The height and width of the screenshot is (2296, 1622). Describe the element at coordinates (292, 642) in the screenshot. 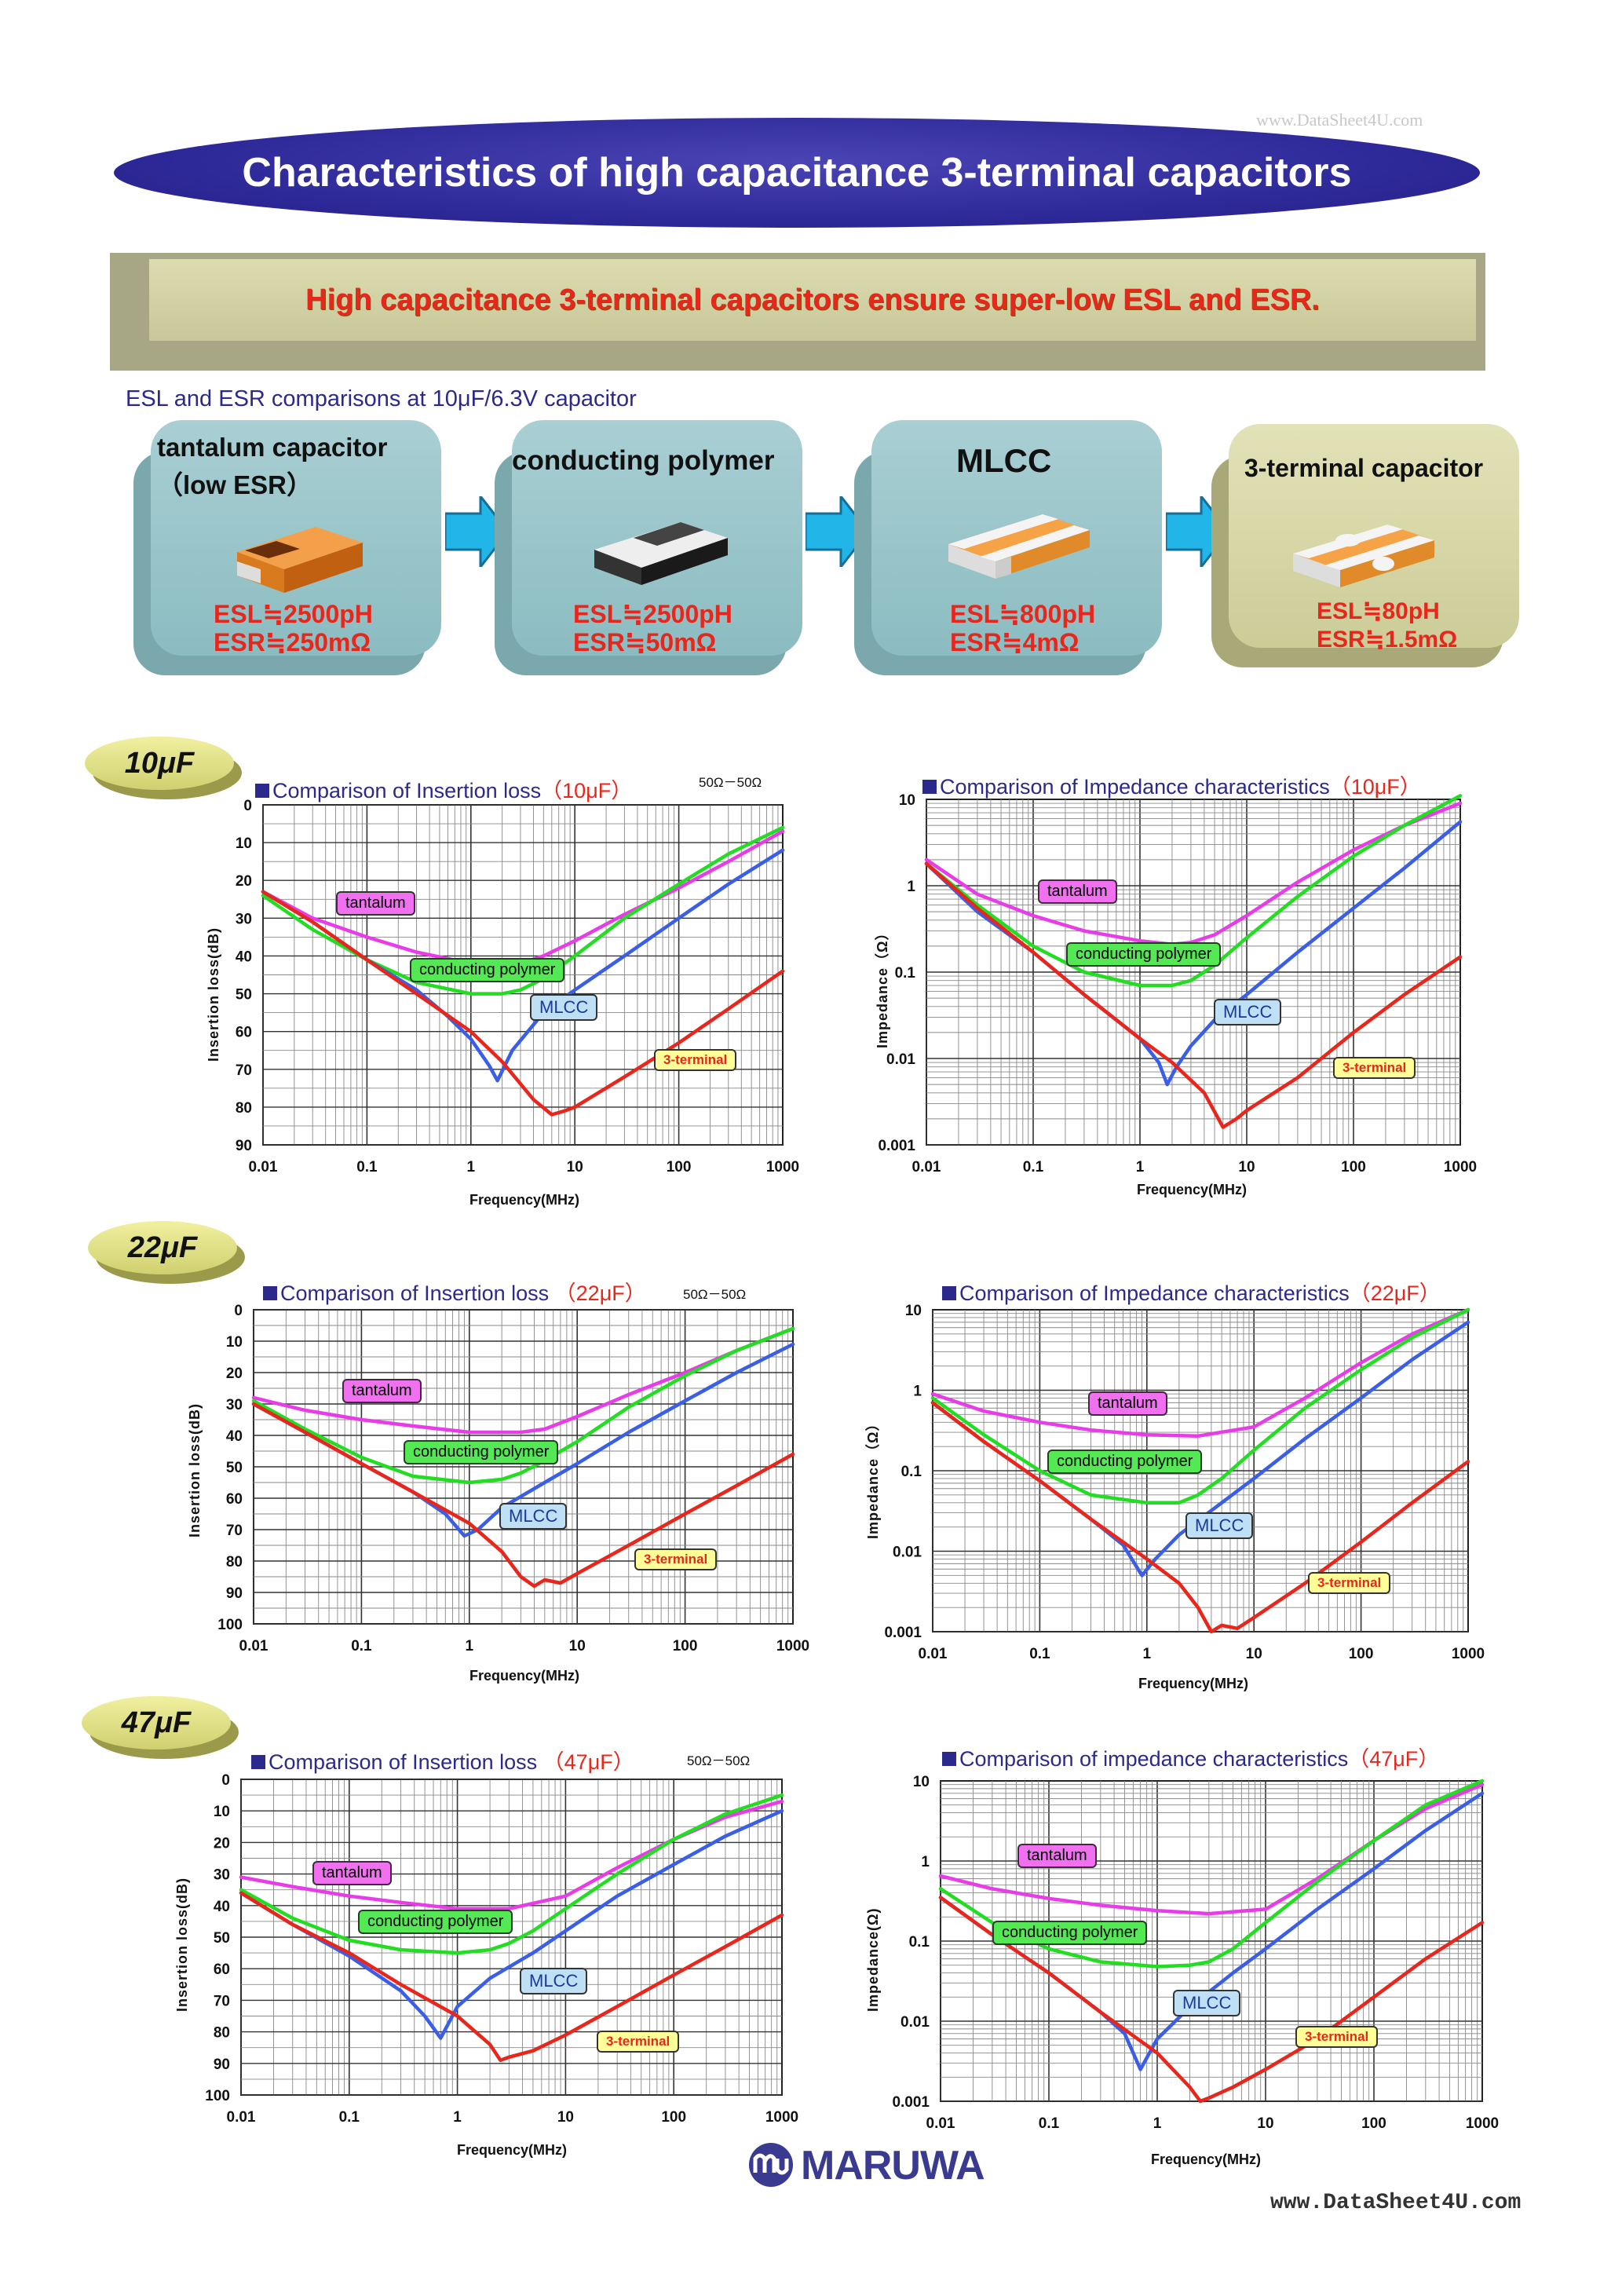

I see `card-esr: ESR≒250mΩ` at that location.